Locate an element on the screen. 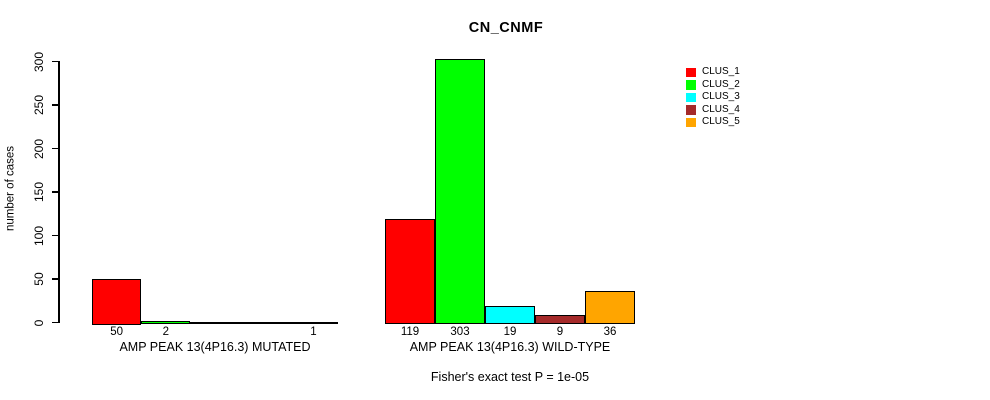 This screenshot has width=990, height=400. y-tick-label: 50 is located at coordinates (39, 279).